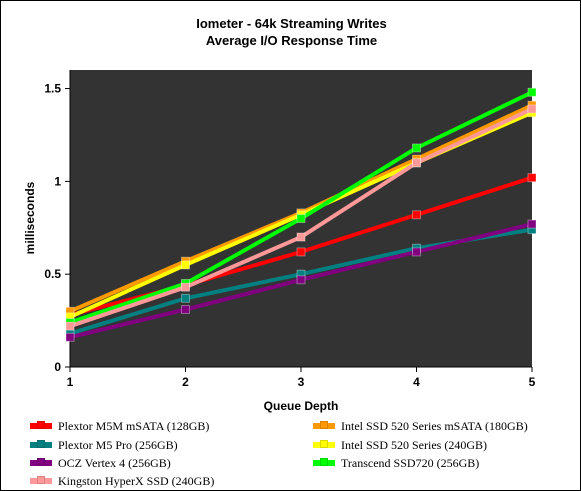 The width and height of the screenshot is (581, 491). What do you see at coordinates (185, 382) in the screenshot?
I see `x-tick-label: 2` at bounding box center [185, 382].